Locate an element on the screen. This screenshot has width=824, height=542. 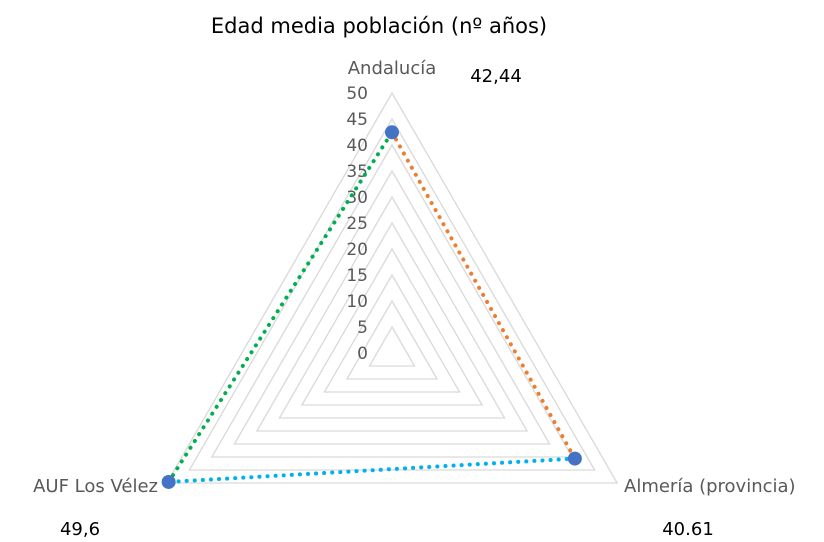
radial-tick-label-5: 5 is located at coordinates (362, 328).